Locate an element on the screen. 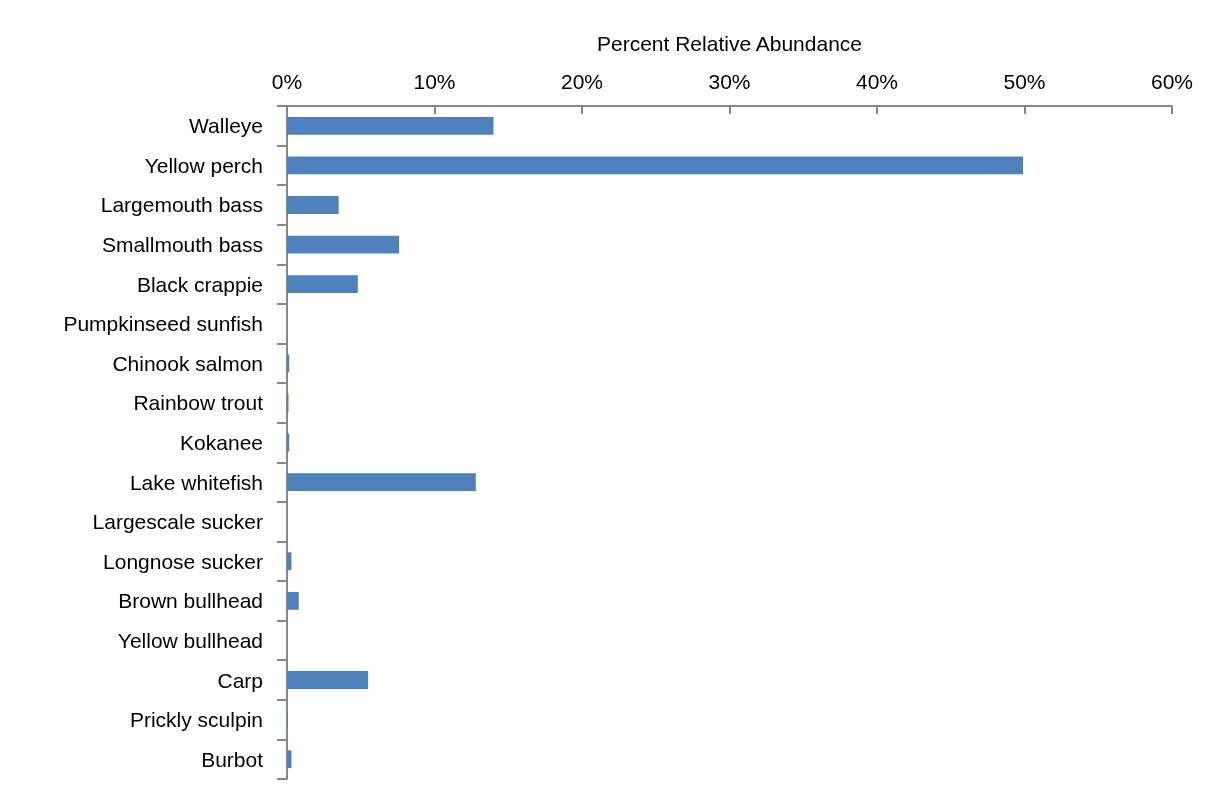 Image resolution: width=1207 pixels, height=789 pixels. x-tick-label: 0% is located at coordinates (287, 81).